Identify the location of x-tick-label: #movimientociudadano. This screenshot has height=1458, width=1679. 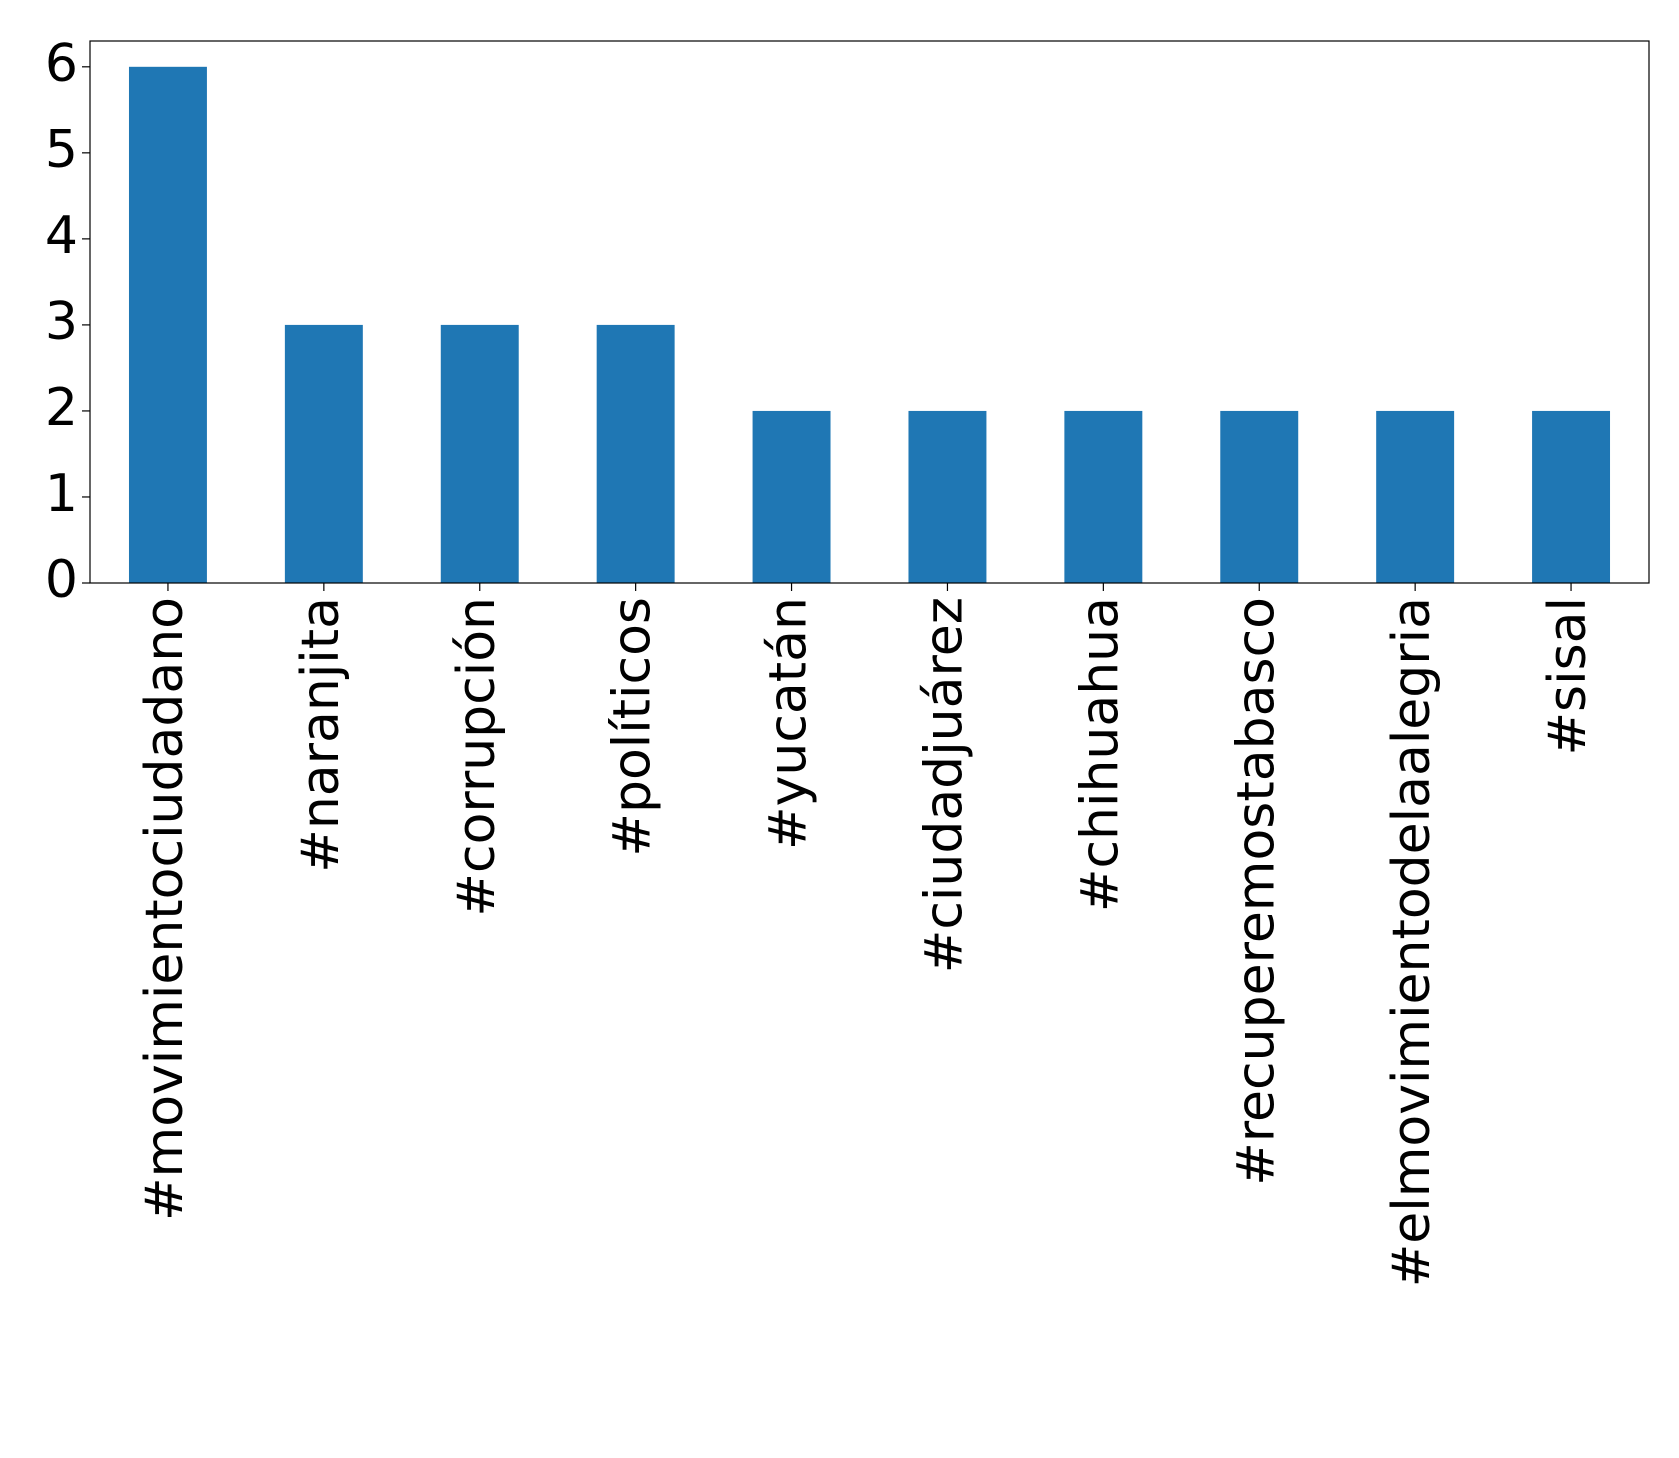
(165, 909).